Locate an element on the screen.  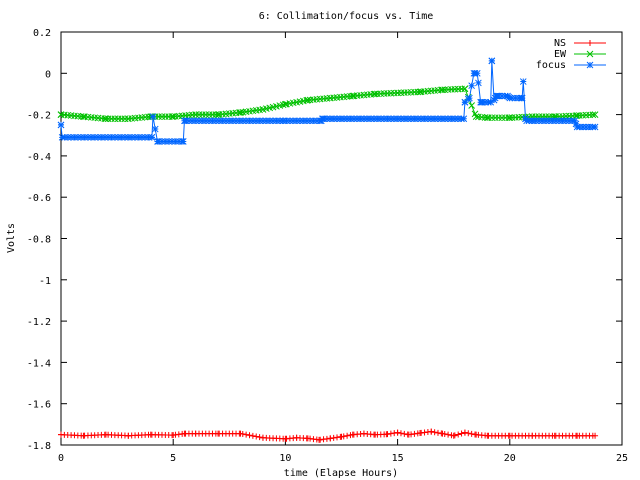
x-tick-label: 25 is located at coordinates (622, 458).